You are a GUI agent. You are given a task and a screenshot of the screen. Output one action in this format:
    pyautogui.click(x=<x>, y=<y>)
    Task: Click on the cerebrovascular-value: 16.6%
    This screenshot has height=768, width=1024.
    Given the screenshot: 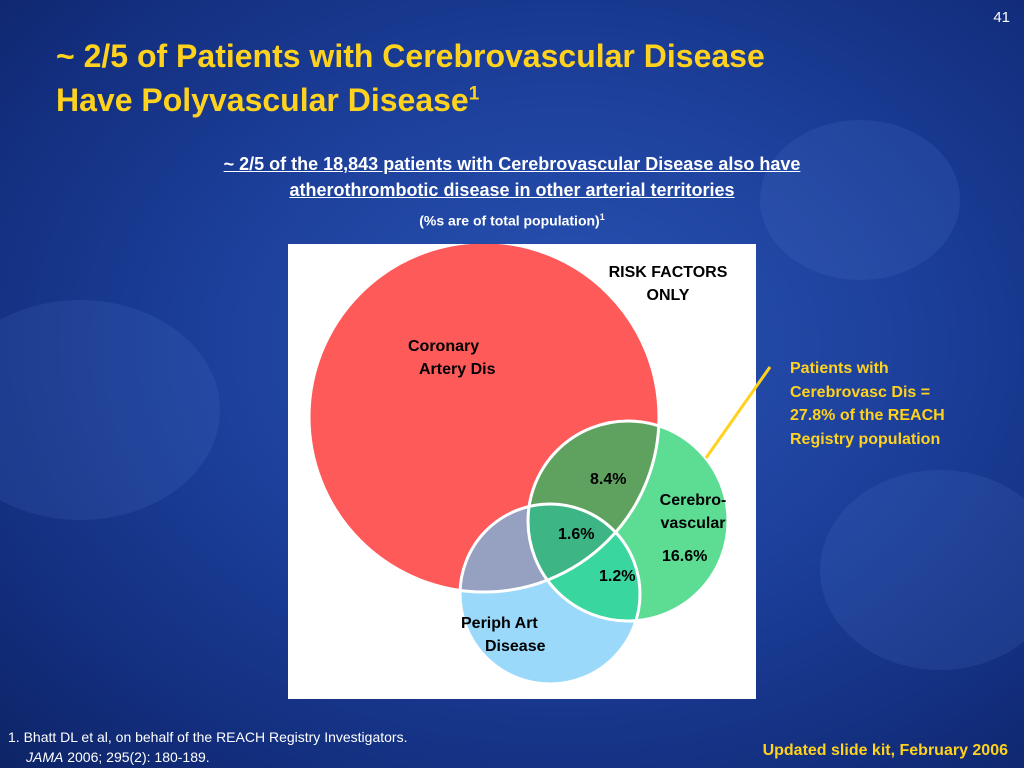 What is the action you would take?
    pyautogui.click(x=685, y=556)
    